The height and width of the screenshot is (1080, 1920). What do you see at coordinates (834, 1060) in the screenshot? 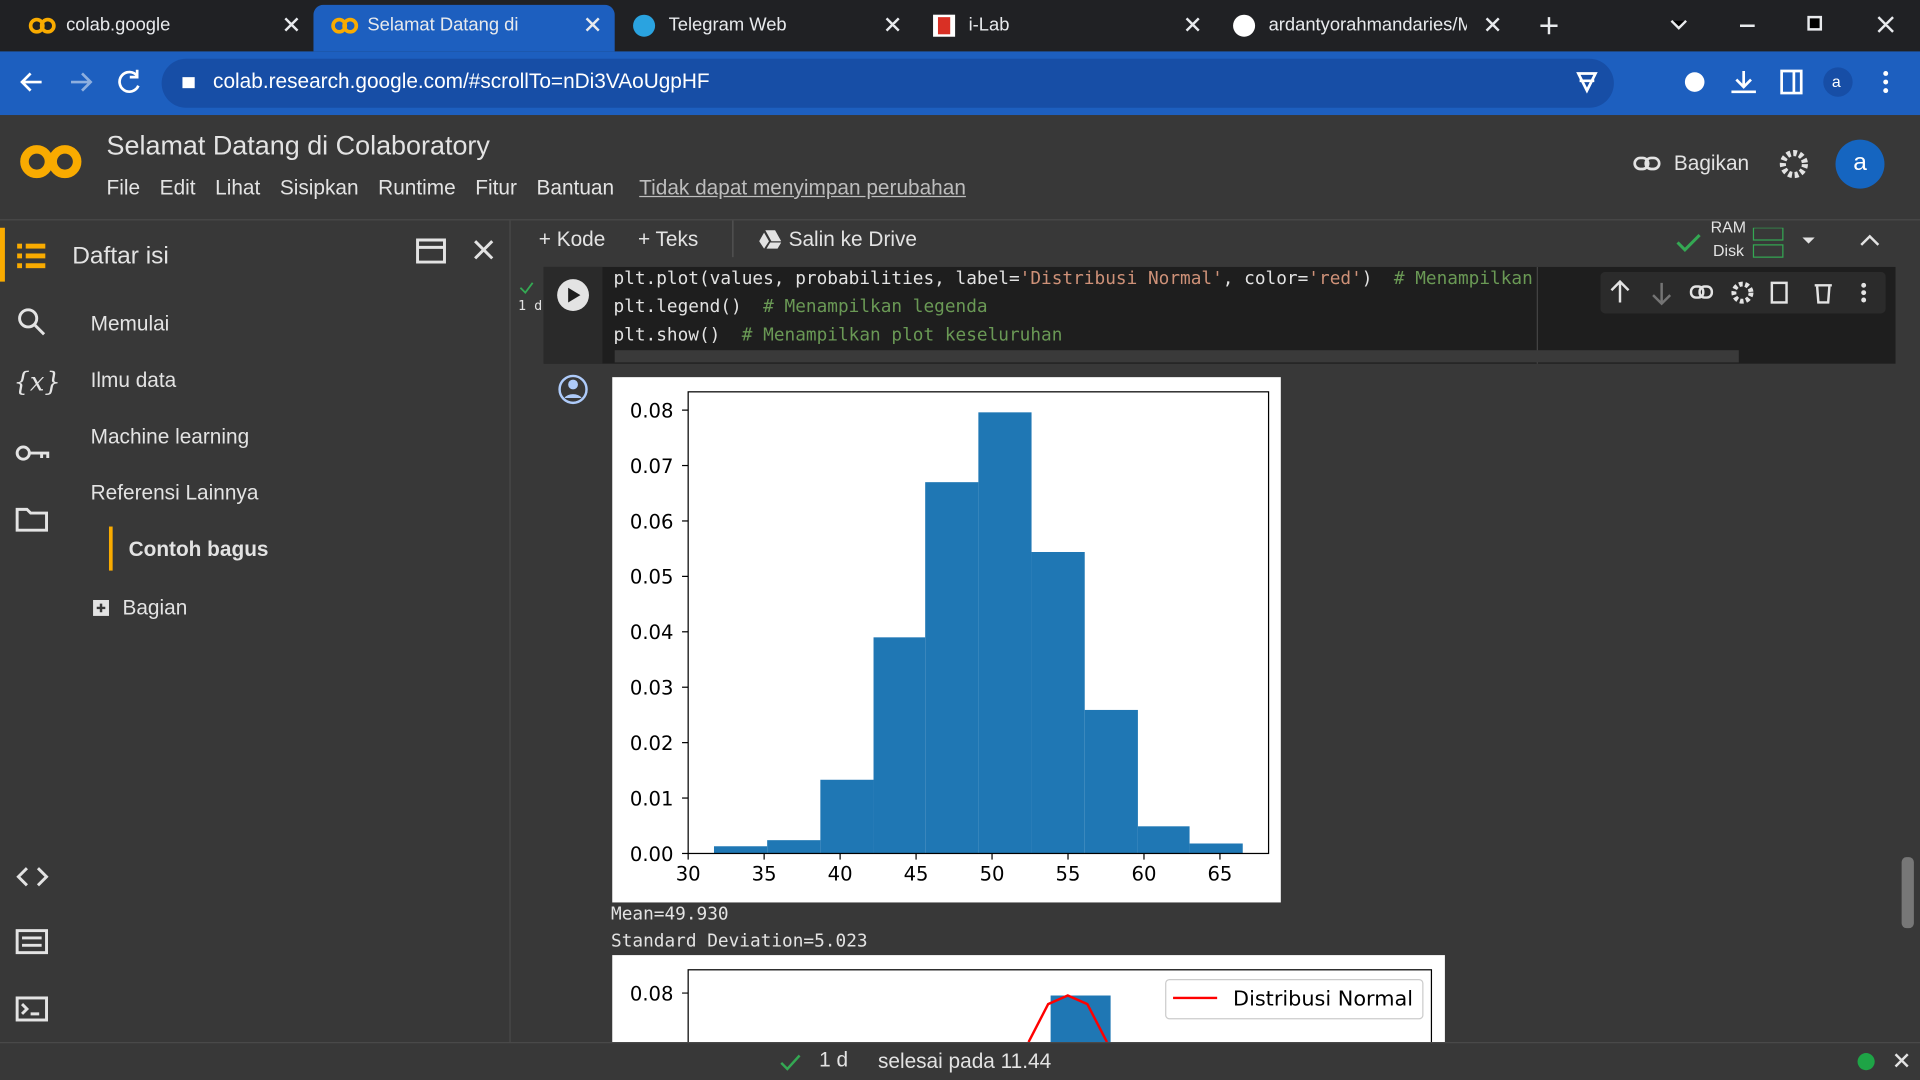
I see `status-time: 1 d` at bounding box center [834, 1060].